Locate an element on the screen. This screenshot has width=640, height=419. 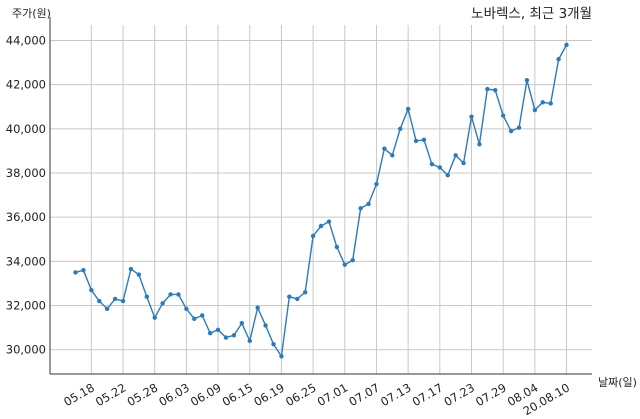
y-tick-label: 36,000 is located at coordinates (26, 217).